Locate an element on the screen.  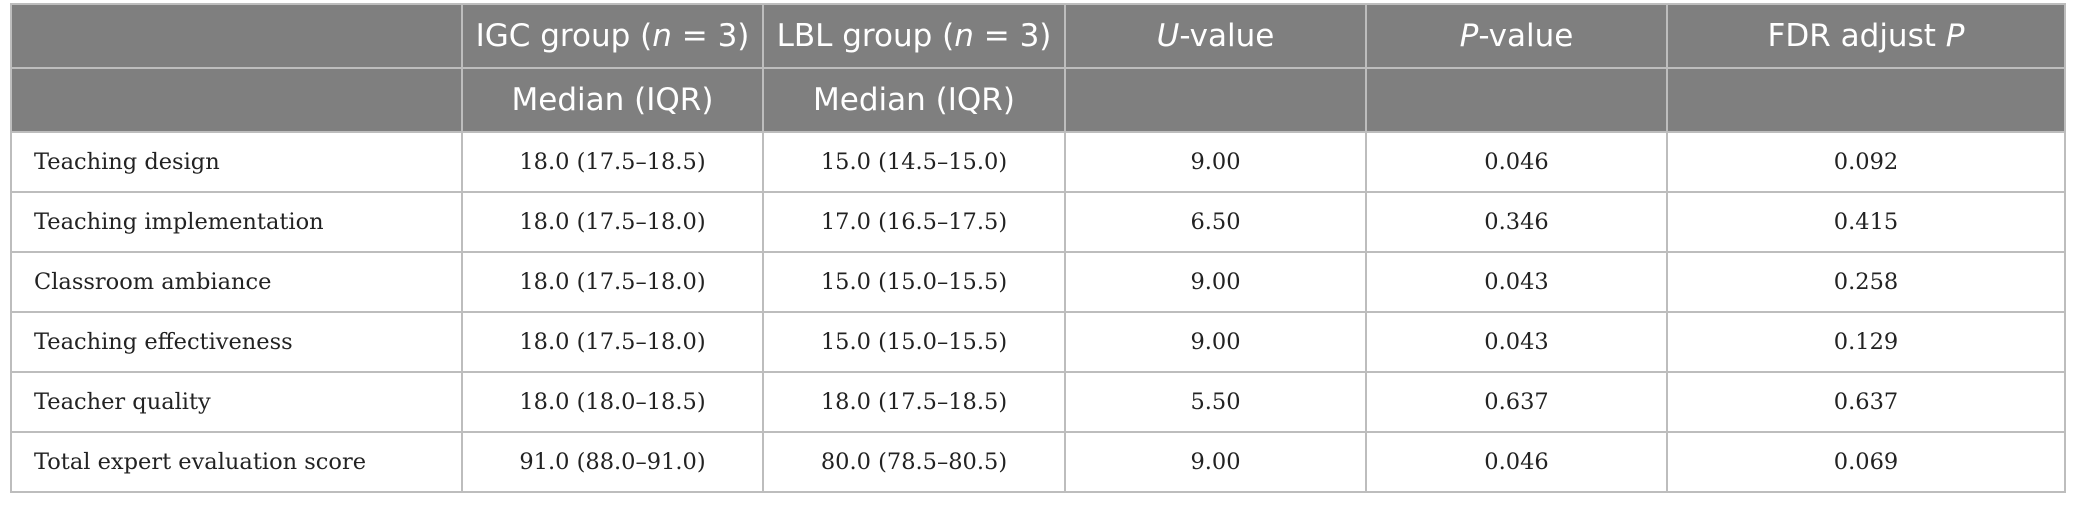
subheader-lbl-median: Median (IQR) is located at coordinates (914, 100).